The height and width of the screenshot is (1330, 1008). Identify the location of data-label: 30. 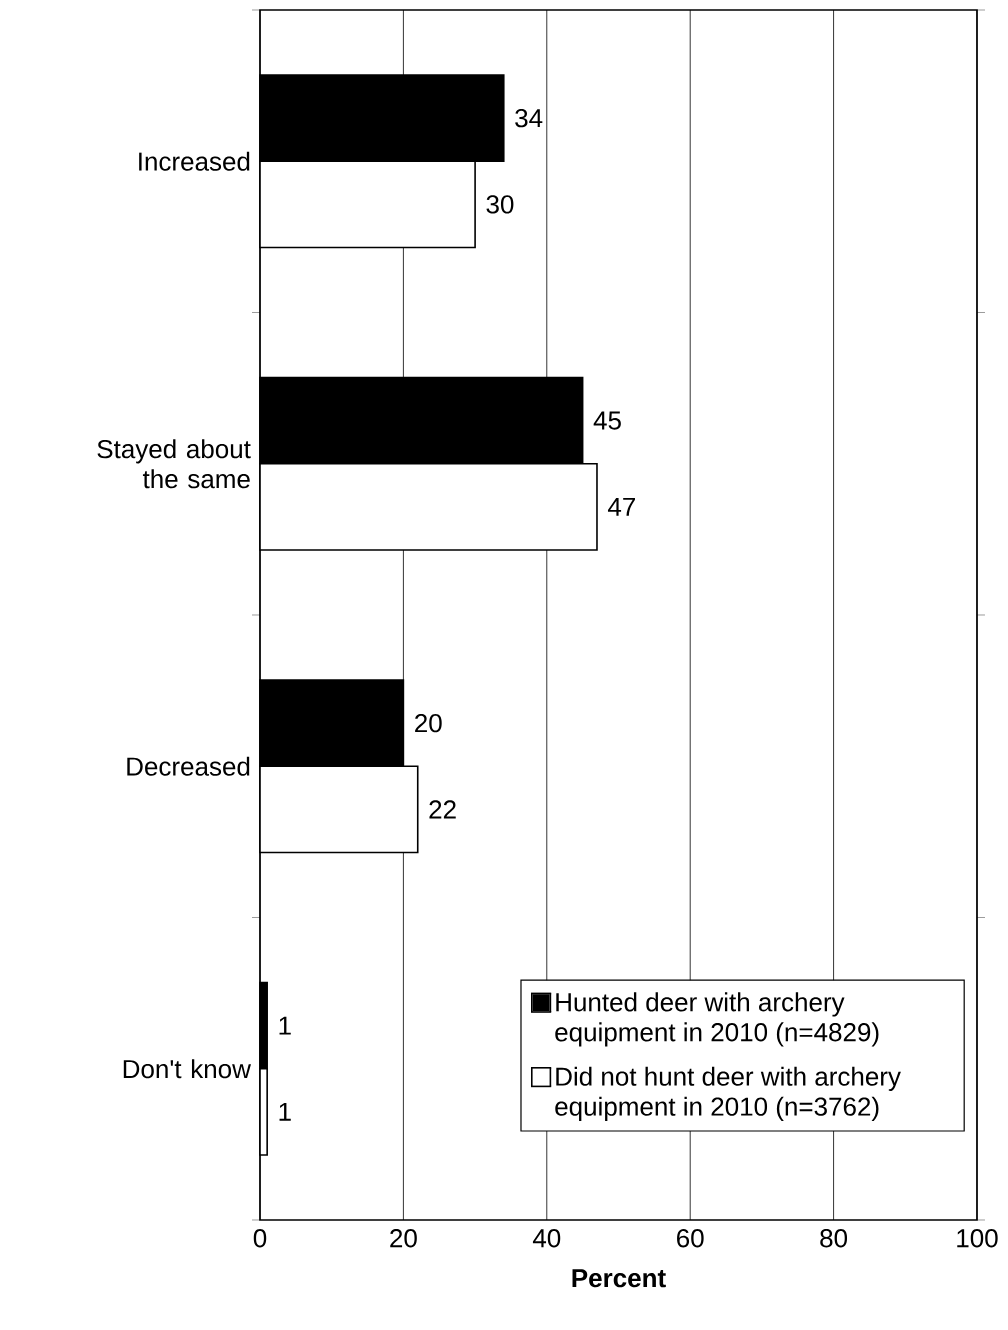
(500, 204).